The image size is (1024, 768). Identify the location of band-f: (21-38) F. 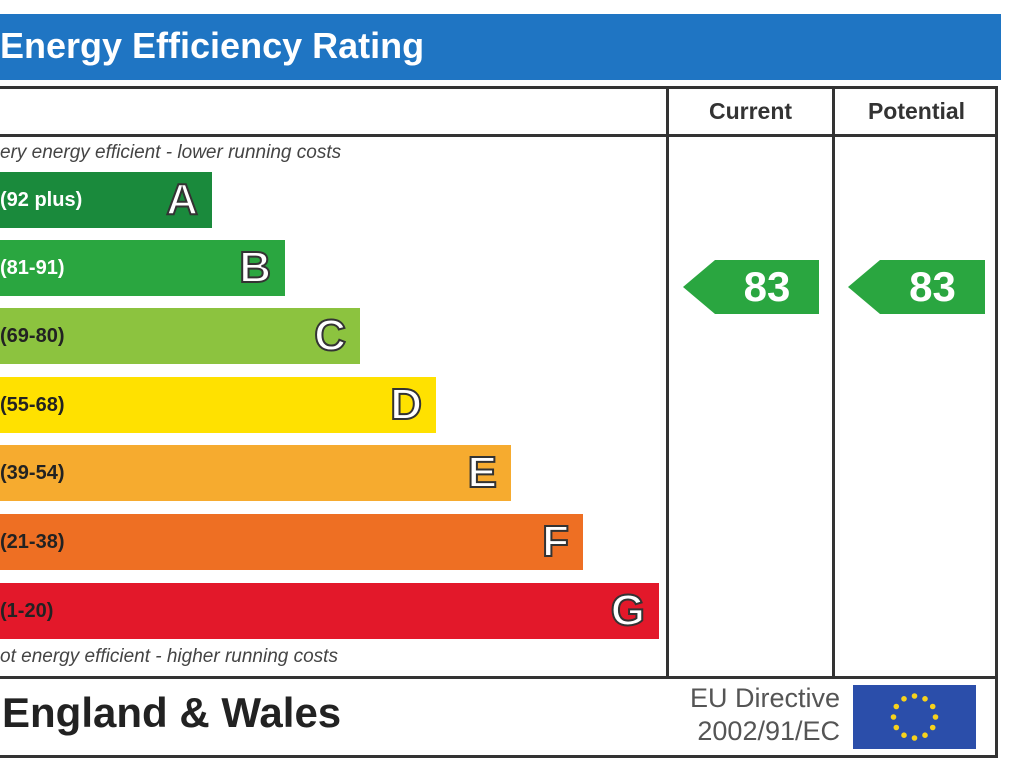
(291, 542).